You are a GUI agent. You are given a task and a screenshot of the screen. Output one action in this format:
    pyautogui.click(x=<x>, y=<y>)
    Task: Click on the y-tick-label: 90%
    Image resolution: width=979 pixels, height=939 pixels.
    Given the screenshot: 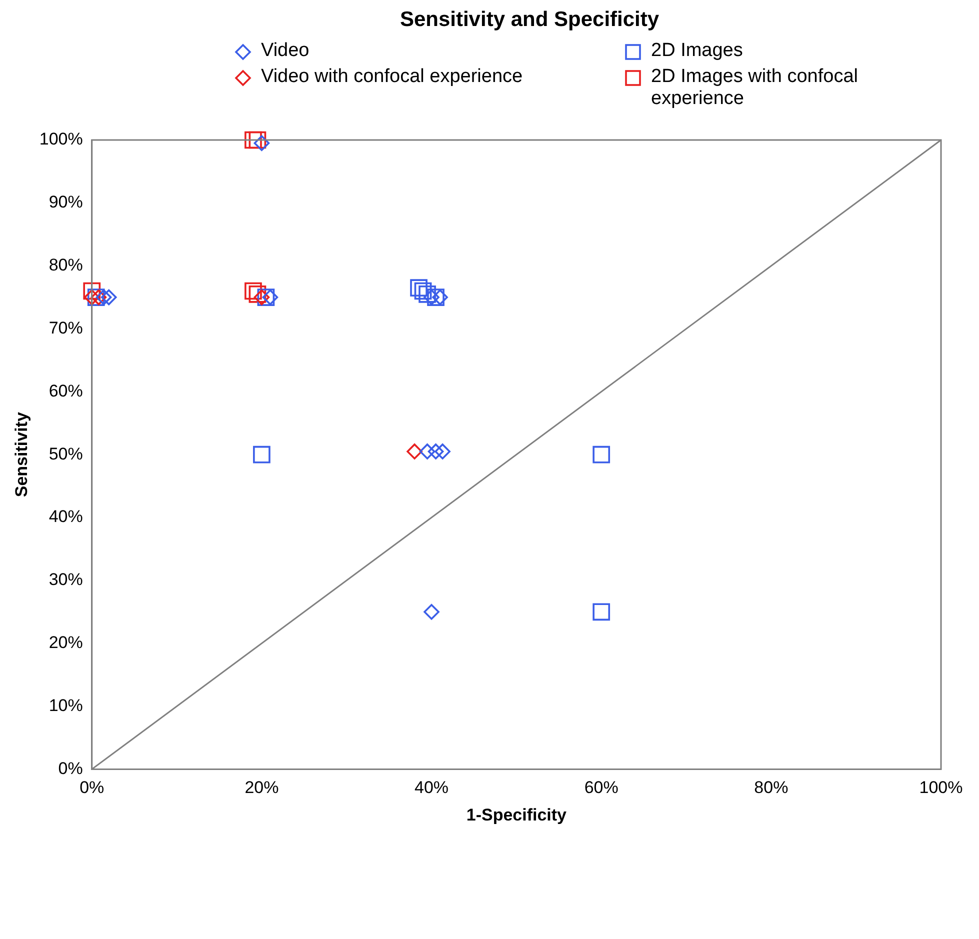 What is the action you would take?
    pyautogui.click(x=65, y=202)
    